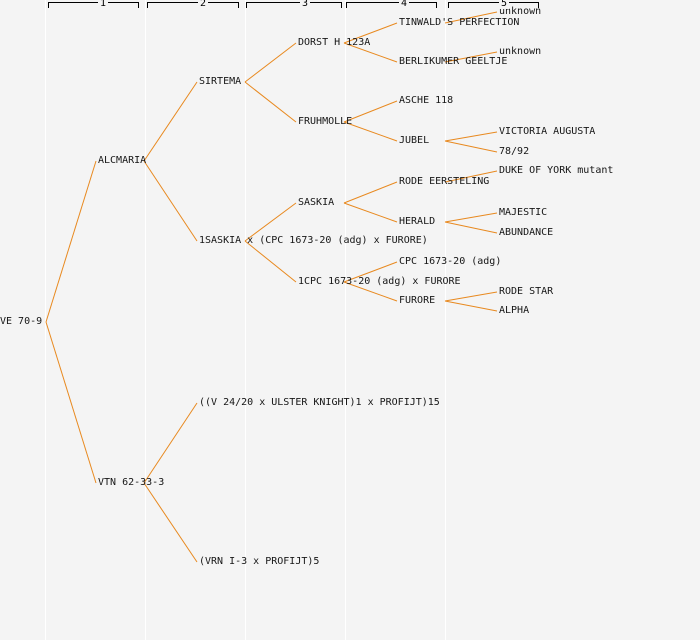 Image resolution: width=700 pixels, height=640 pixels. Describe the element at coordinates (391, 4) in the screenshot. I see `generation-bracket-4: 4` at that location.